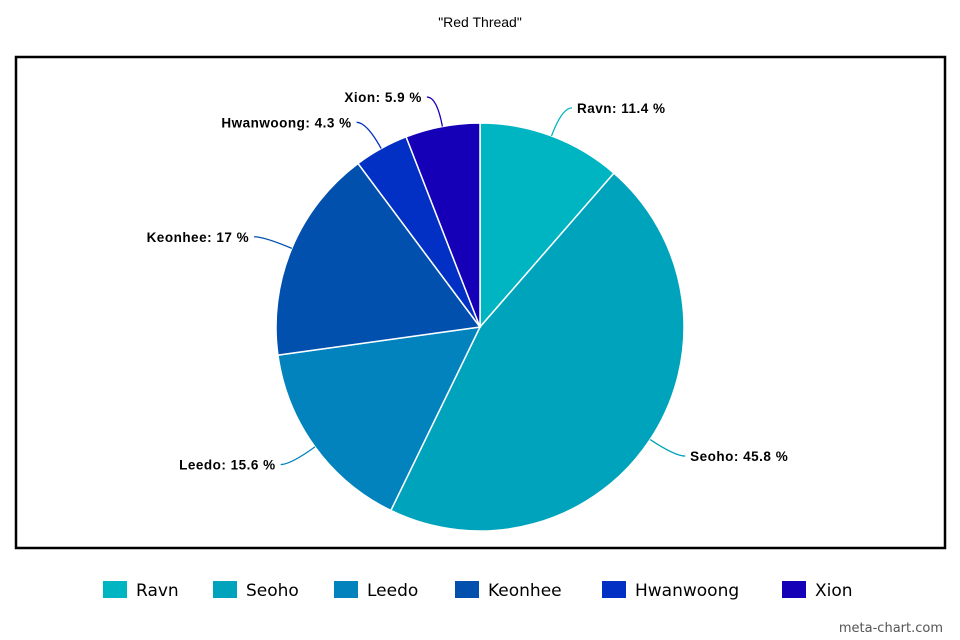 The height and width of the screenshot is (640, 960). Describe the element at coordinates (834, 591) in the screenshot. I see `legend-label-xion: Xion` at that location.